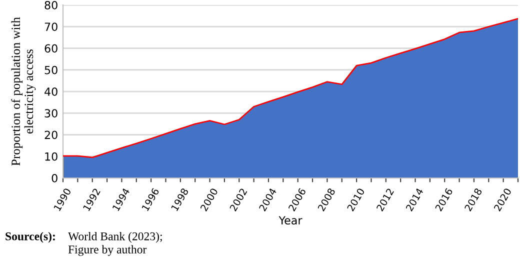  Describe the element at coordinates (115, 244) in the screenshot. I see `text: World Bank (2023); Figure by author` at that location.